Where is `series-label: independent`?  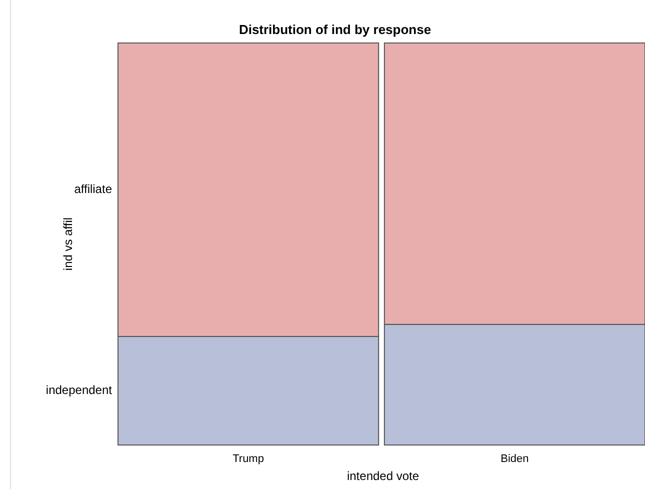
series-label: independent is located at coordinates (79, 389).